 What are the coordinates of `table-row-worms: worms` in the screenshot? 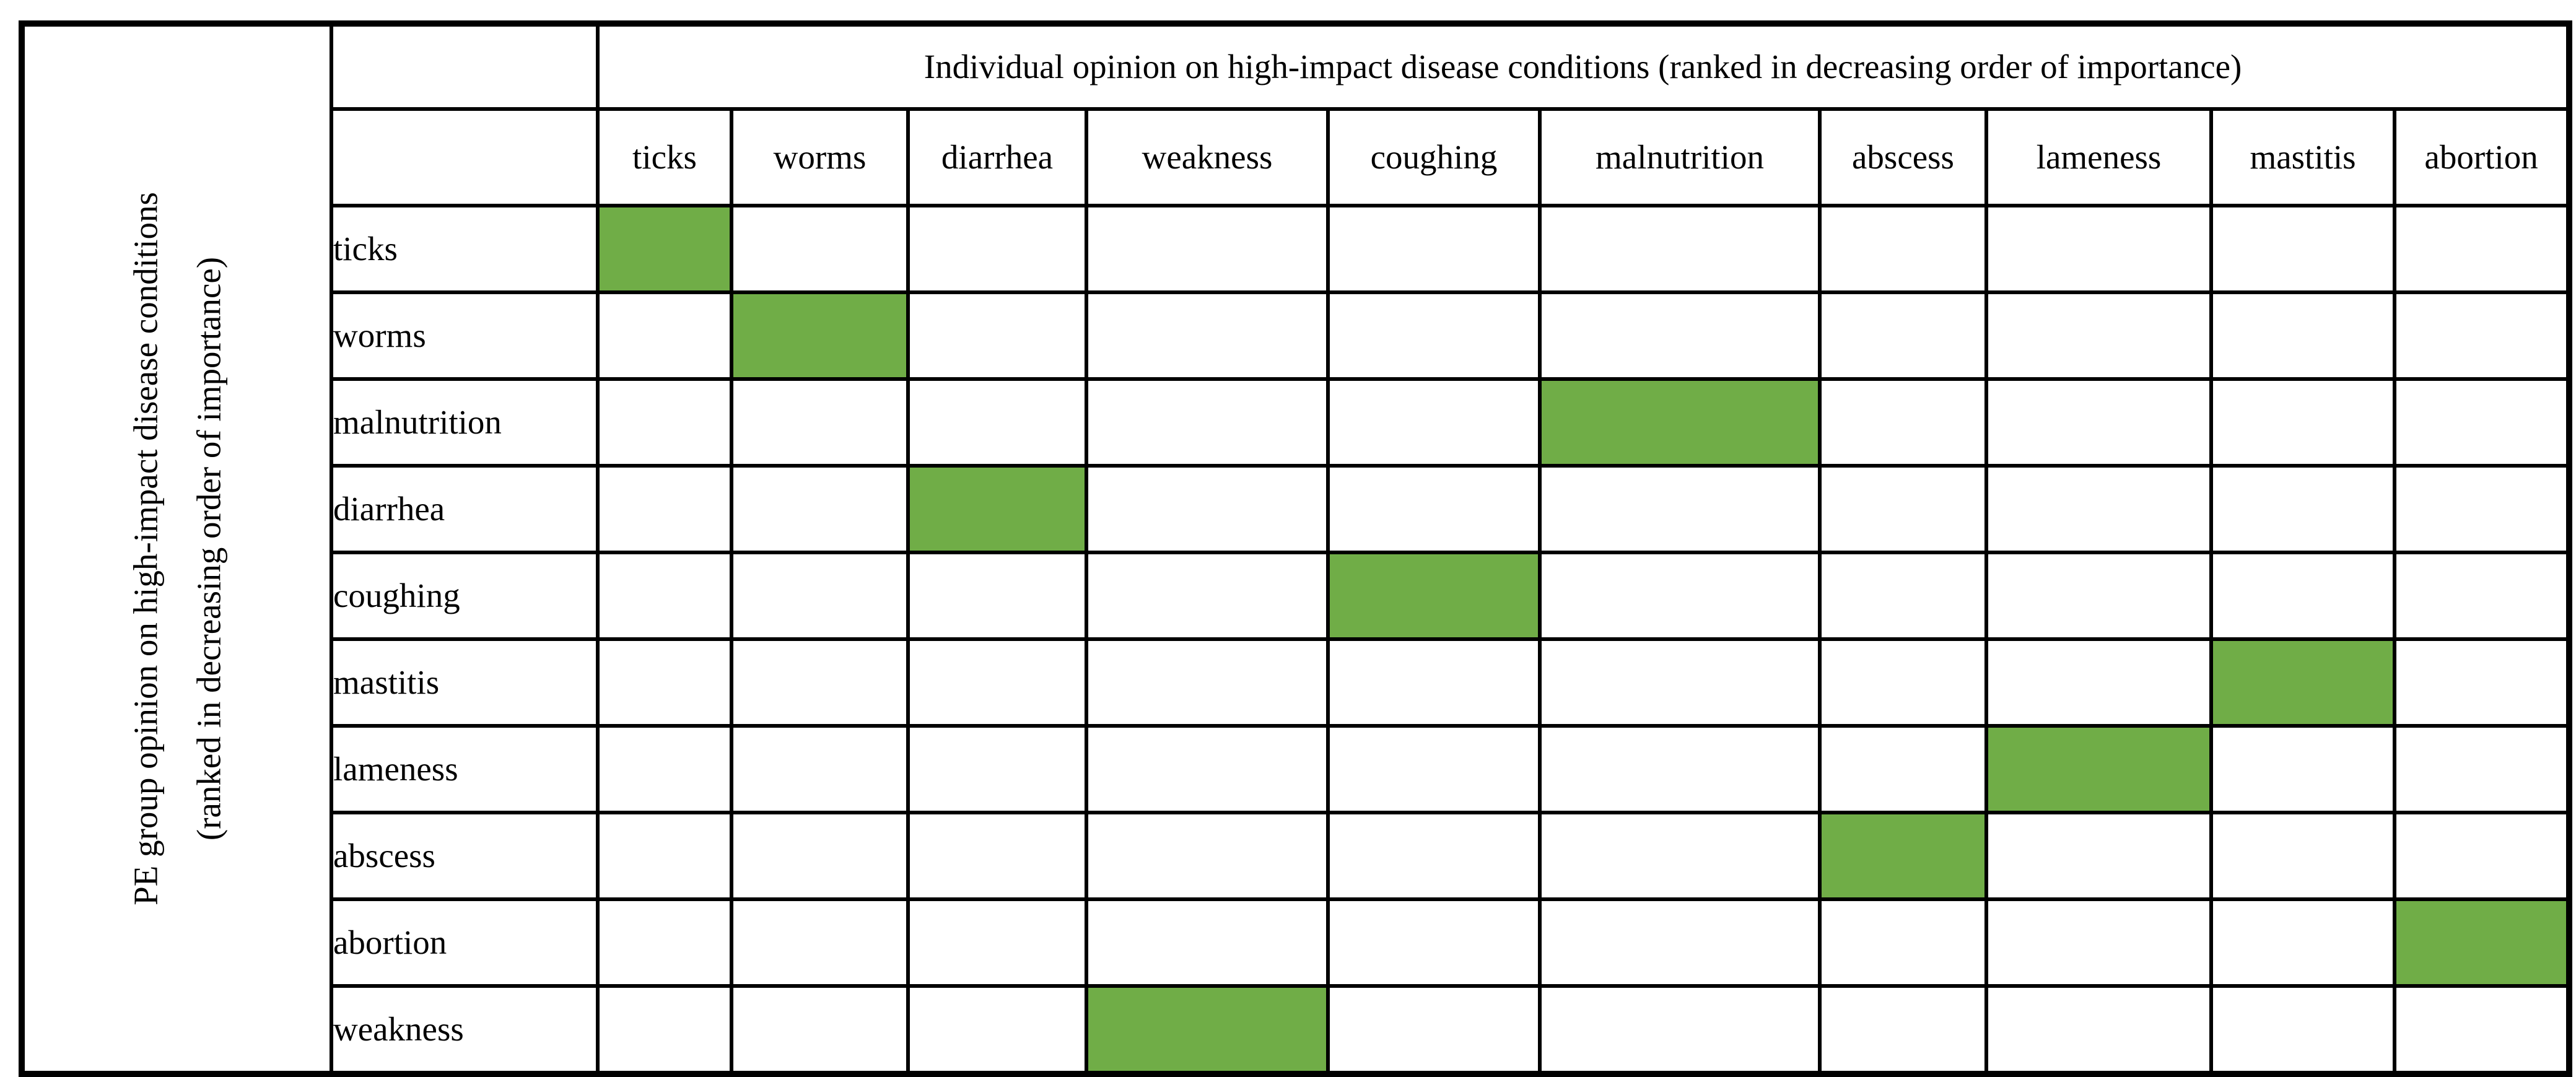 It's located at (1297, 335).